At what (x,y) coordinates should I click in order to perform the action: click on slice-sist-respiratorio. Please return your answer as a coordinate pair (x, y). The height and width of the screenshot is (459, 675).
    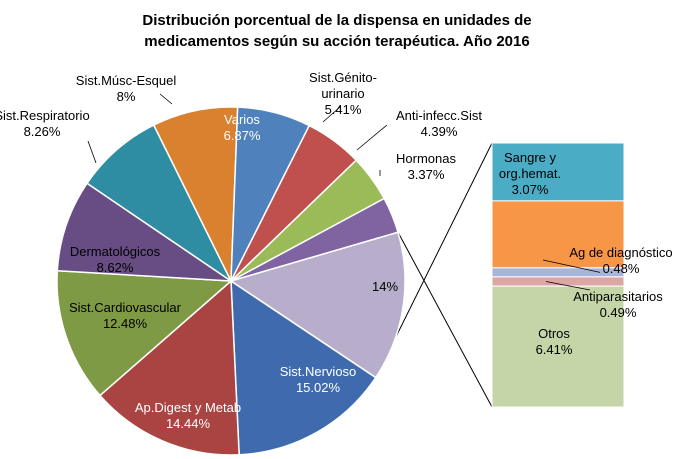
    Looking at the image, I should click on (159, 204).